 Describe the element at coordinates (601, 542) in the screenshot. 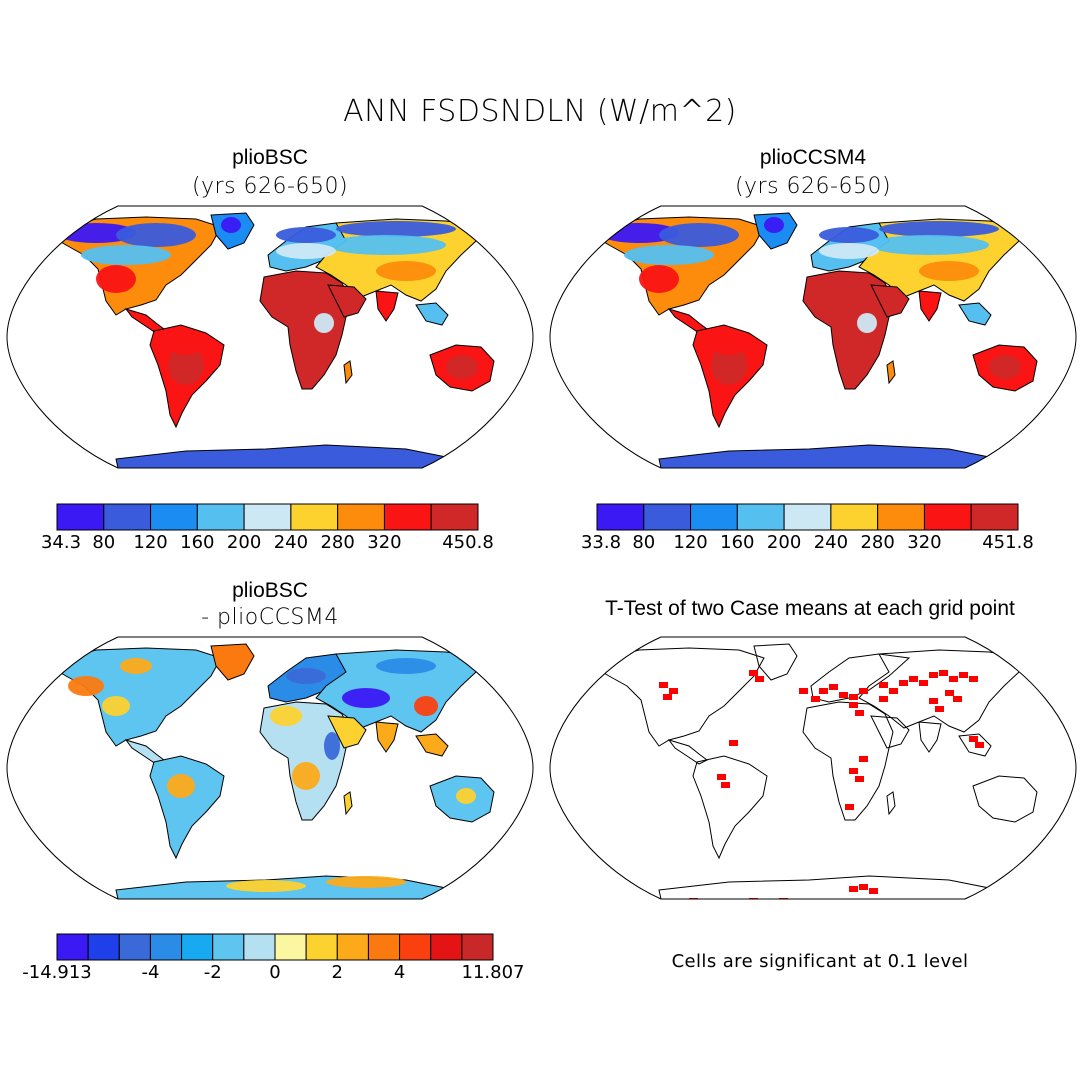

I see `colorbar-tick-label: 33.8` at that location.